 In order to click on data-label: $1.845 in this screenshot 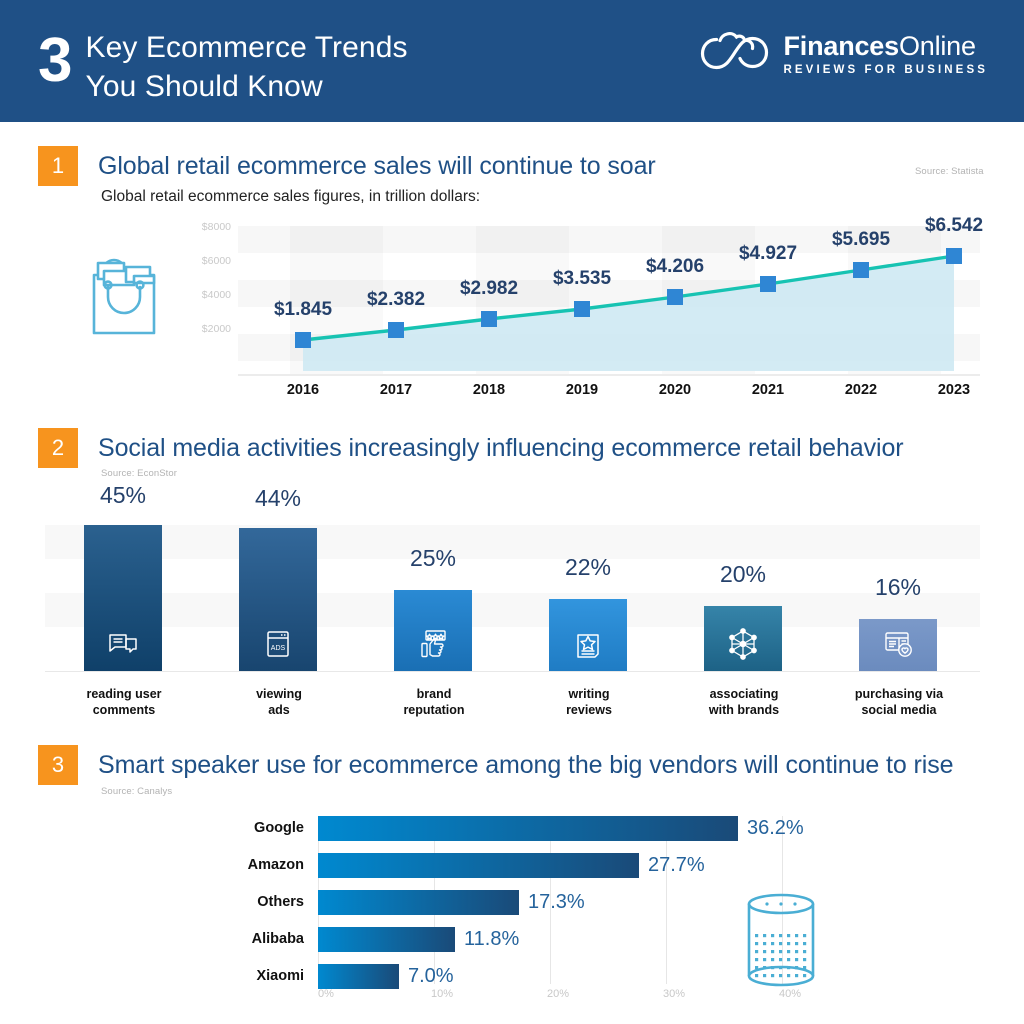, I will do `click(303, 309)`.